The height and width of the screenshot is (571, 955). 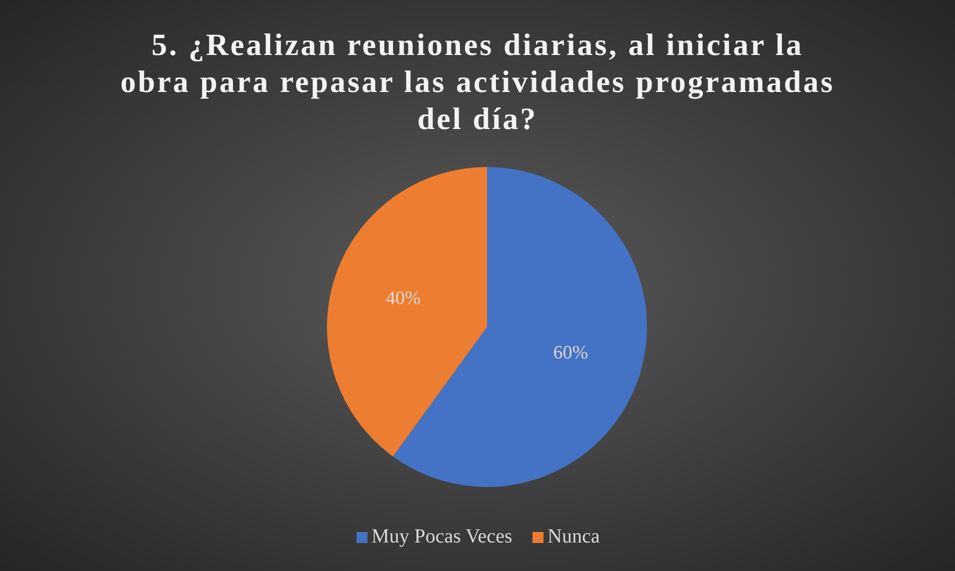 I want to click on legend-label: Nunca, so click(x=574, y=537).